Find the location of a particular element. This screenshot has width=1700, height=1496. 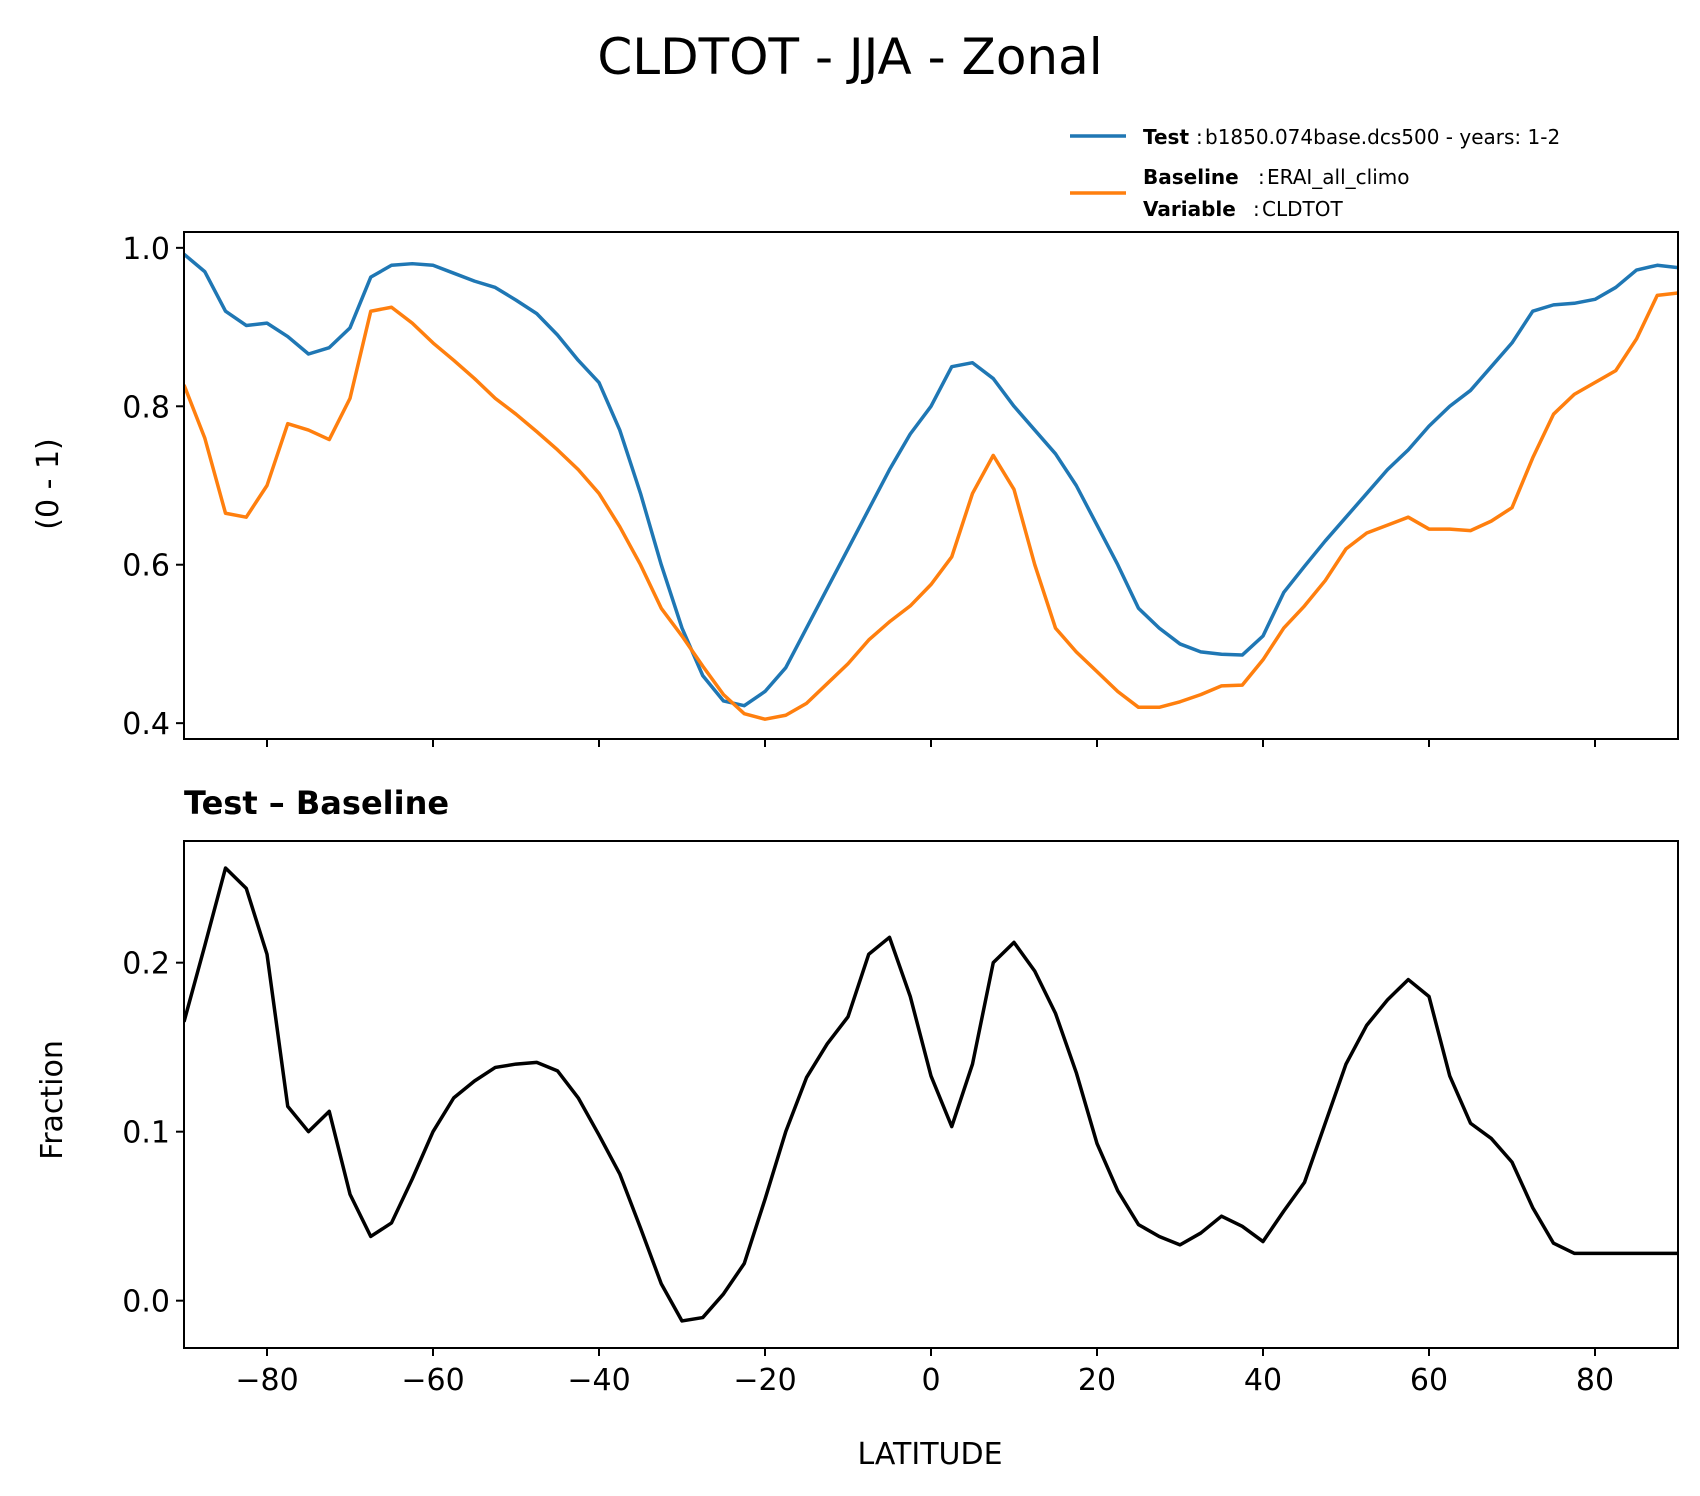

bottom-ytick-label: 0.0 is located at coordinates (146, 1302).